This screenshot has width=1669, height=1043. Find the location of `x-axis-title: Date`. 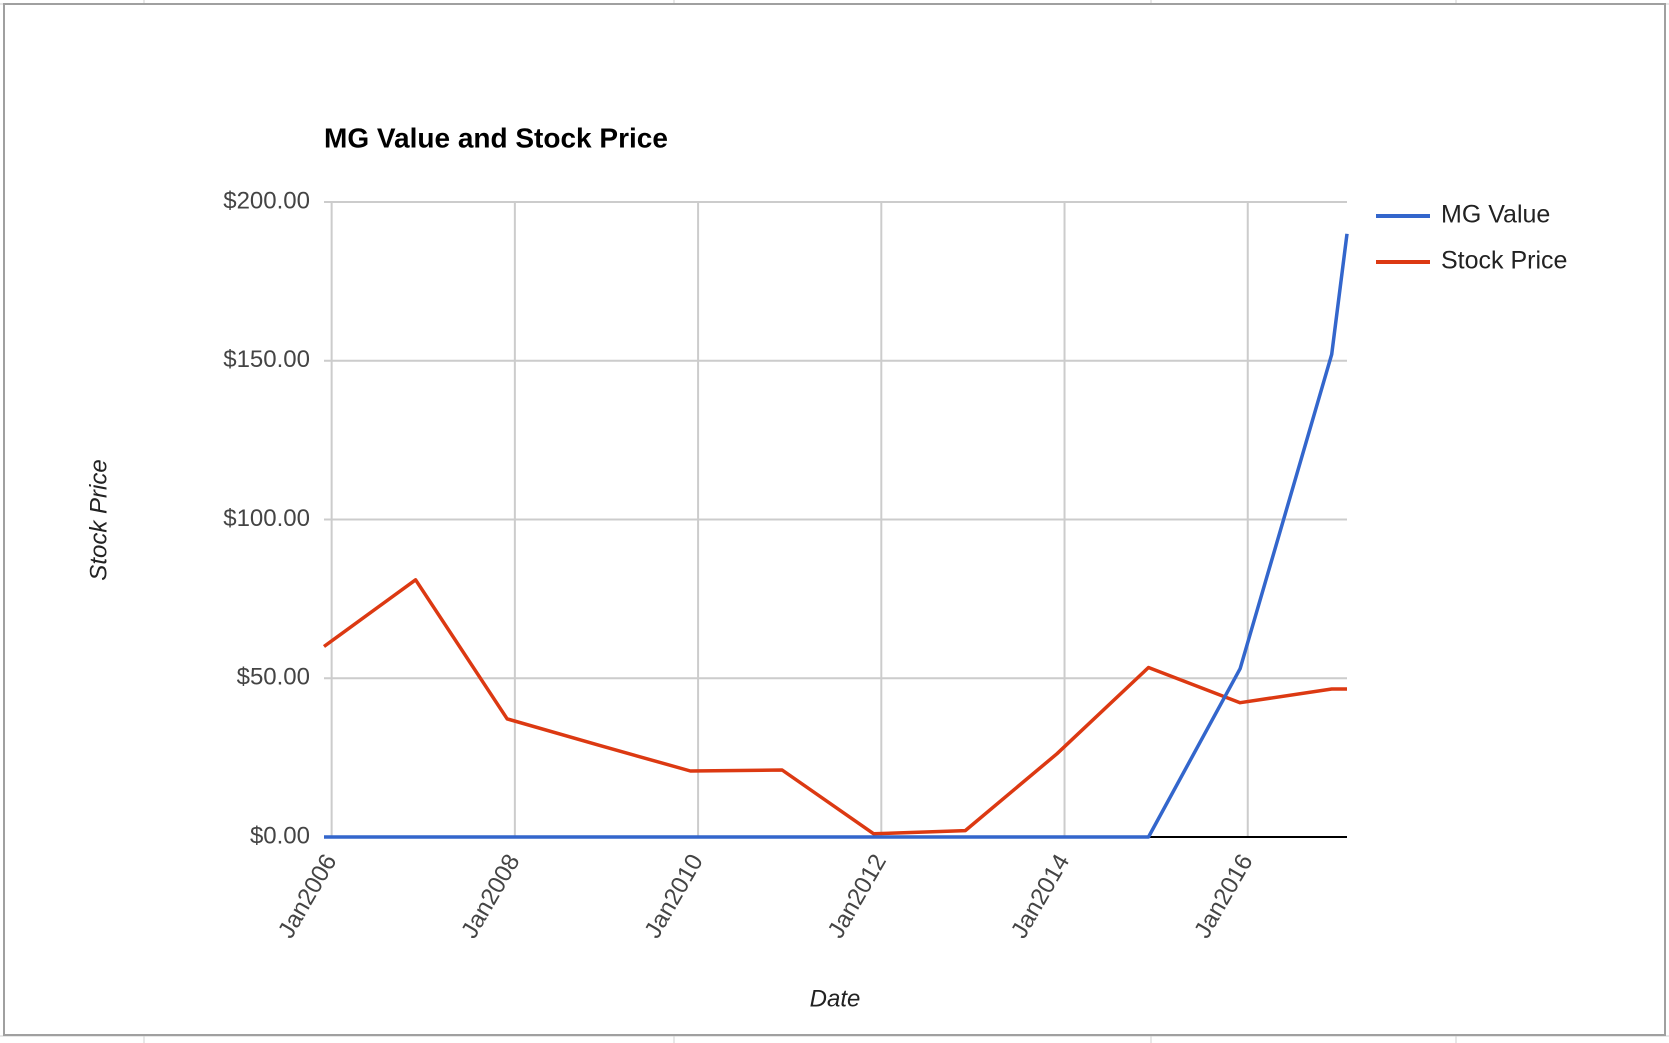

x-axis-title: Date is located at coordinates (835, 998).